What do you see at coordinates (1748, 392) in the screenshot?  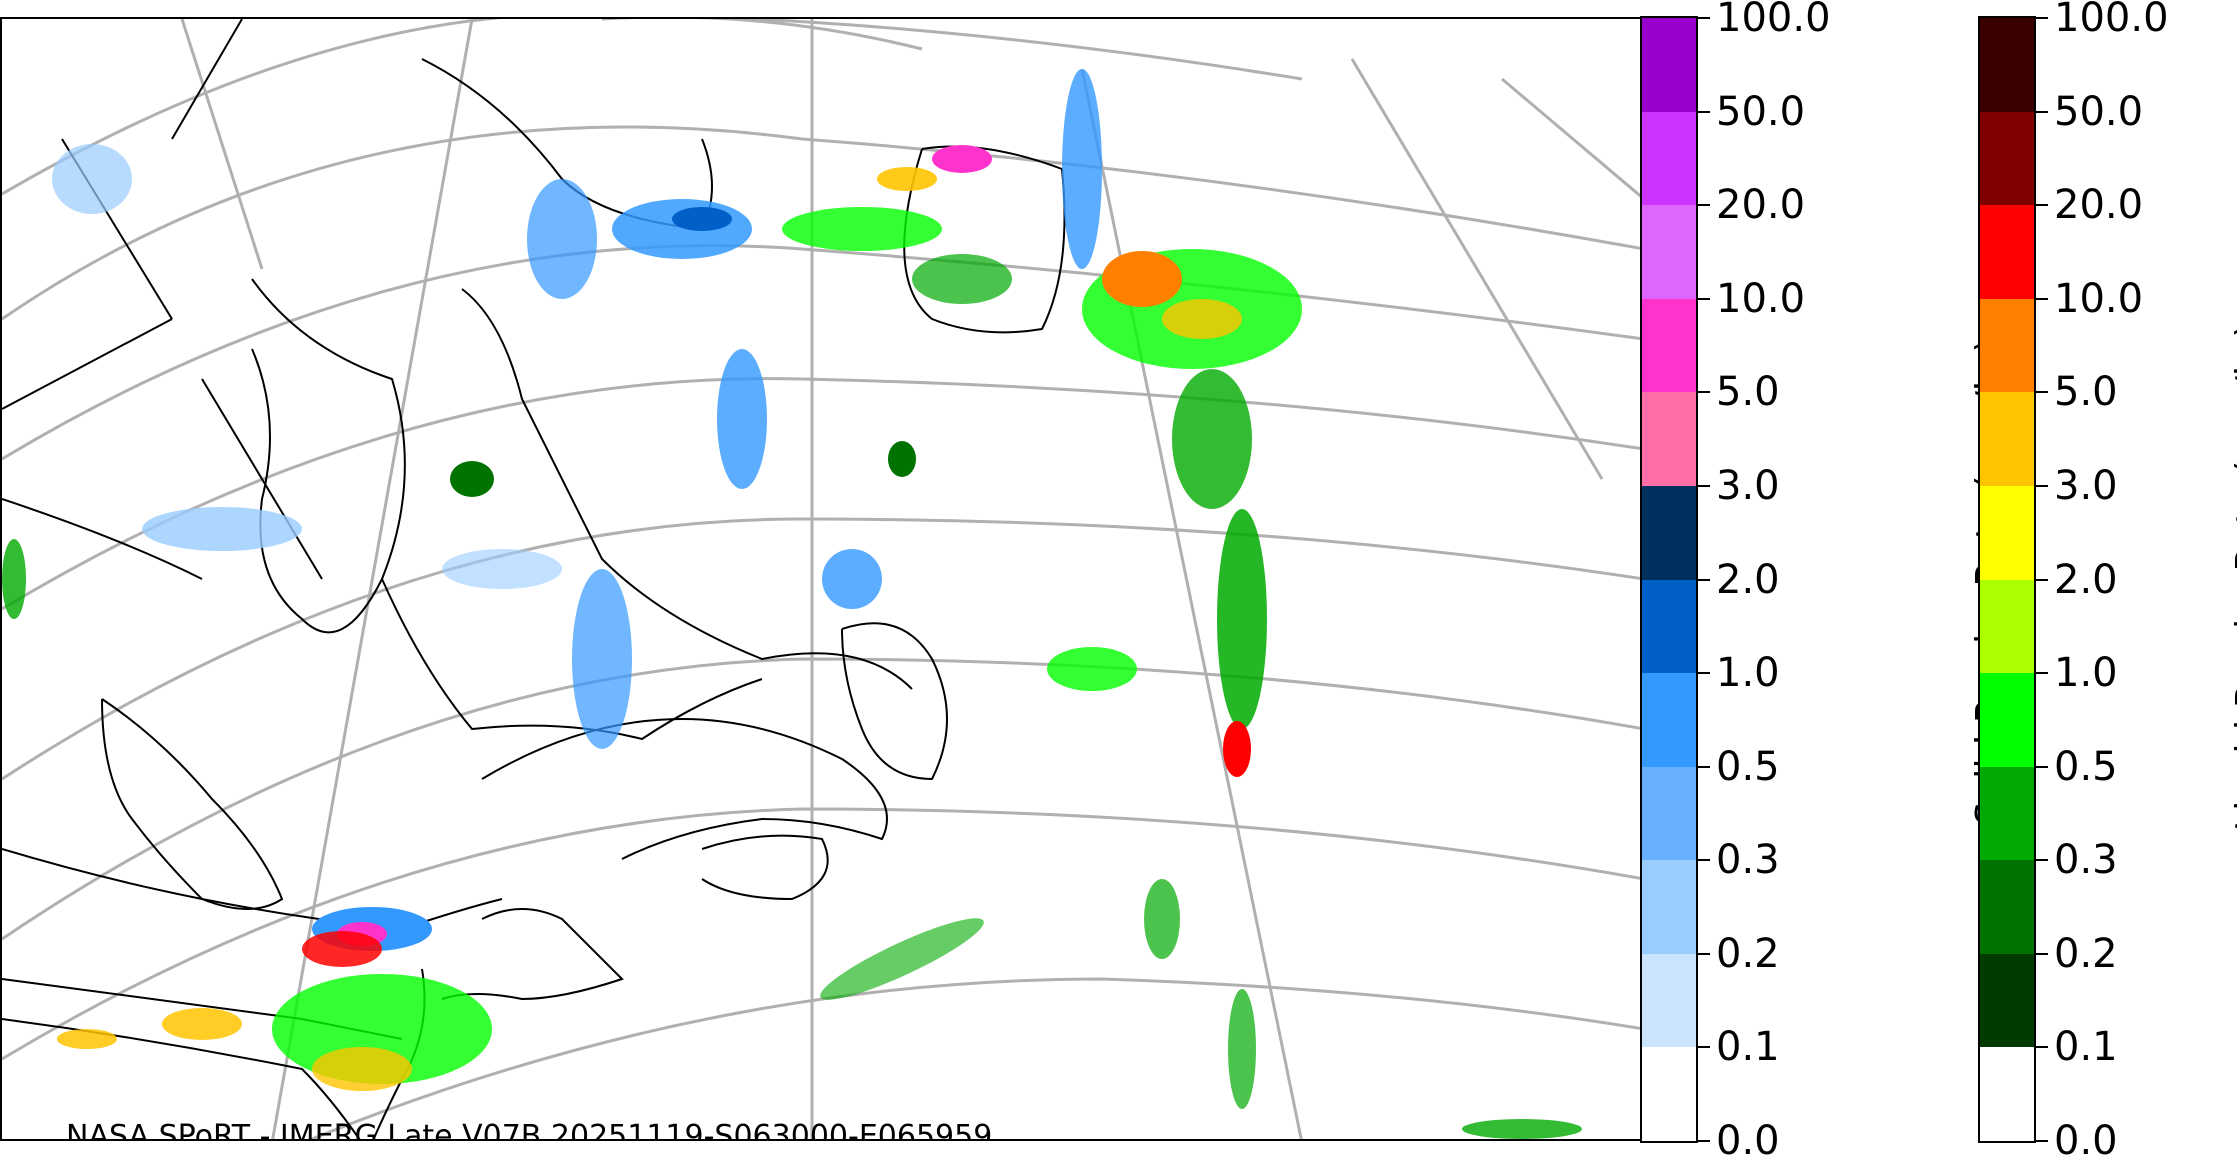 I see `solid-precip-colorbar-tick-label: 5.0` at bounding box center [1748, 392].